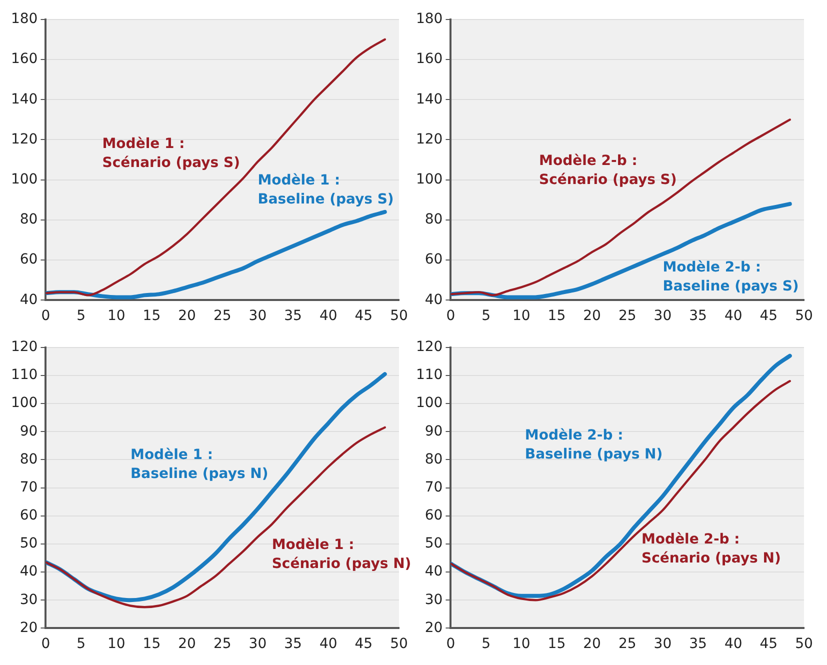  I want to click on series-label: Modèle 2-b : Scénario (pays N), so click(711, 548).